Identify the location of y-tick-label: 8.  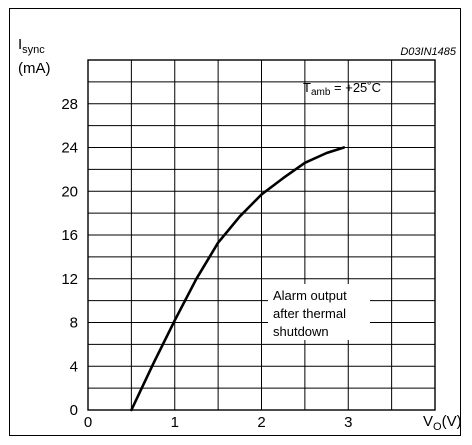
(74, 323).